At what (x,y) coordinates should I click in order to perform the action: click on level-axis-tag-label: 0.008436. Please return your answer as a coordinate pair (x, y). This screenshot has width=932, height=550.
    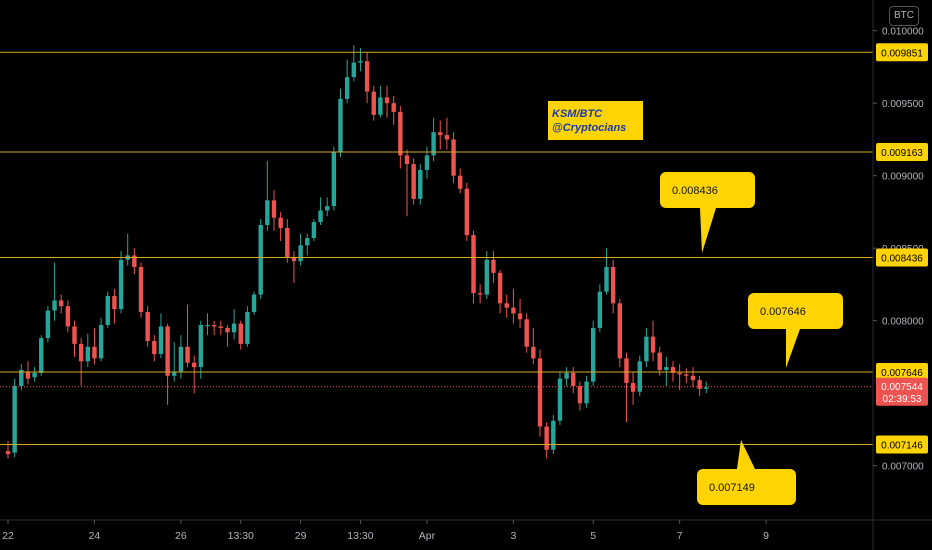
    Looking at the image, I should click on (902, 258).